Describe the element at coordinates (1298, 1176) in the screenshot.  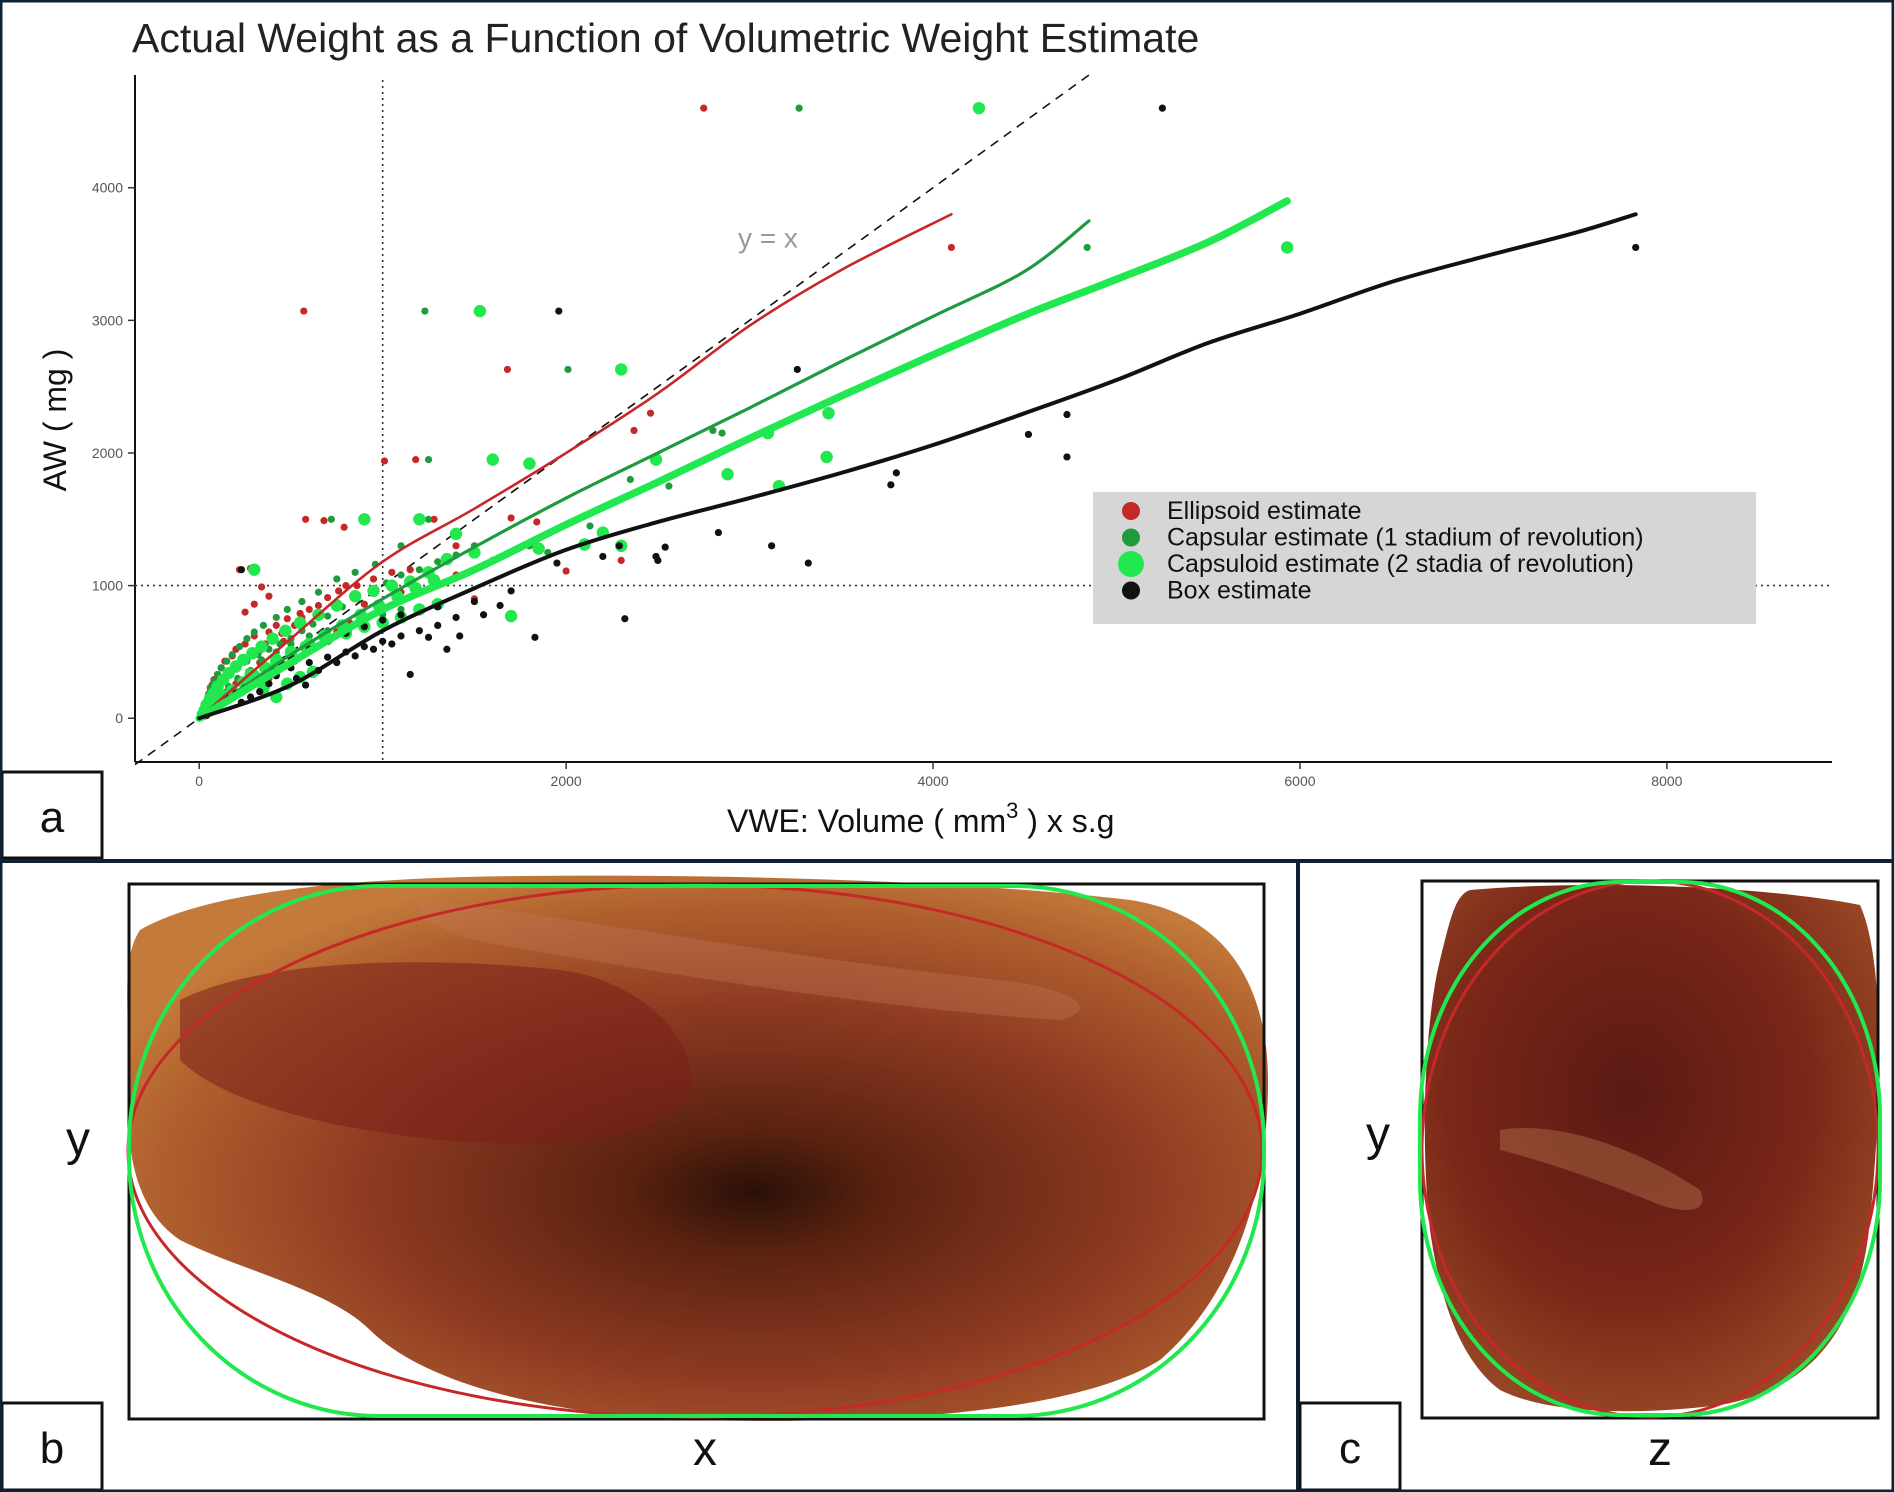
I see `panel-divider-vertical` at that location.